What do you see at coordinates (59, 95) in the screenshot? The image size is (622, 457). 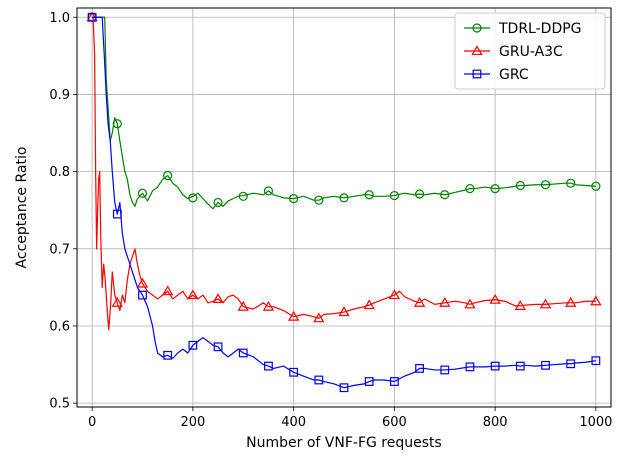 I see `y-tick-label: 0.9` at bounding box center [59, 95].